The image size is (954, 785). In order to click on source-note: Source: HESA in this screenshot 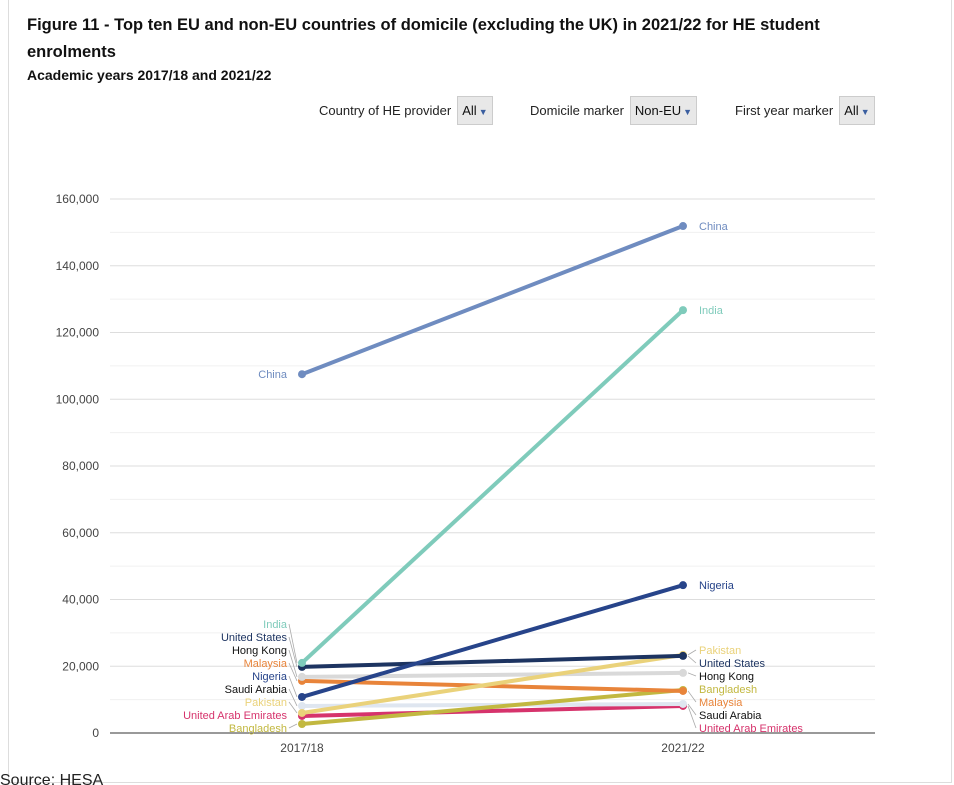, I will do `click(52, 778)`.